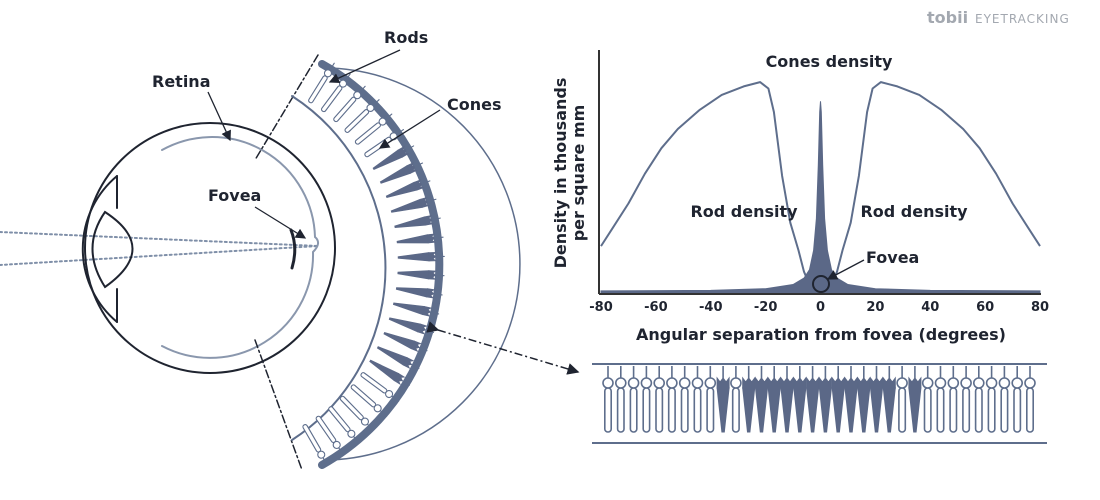  What do you see at coordinates (578, 173) in the screenshot?
I see `y-axis-title-line2: per square mm` at bounding box center [578, 173].